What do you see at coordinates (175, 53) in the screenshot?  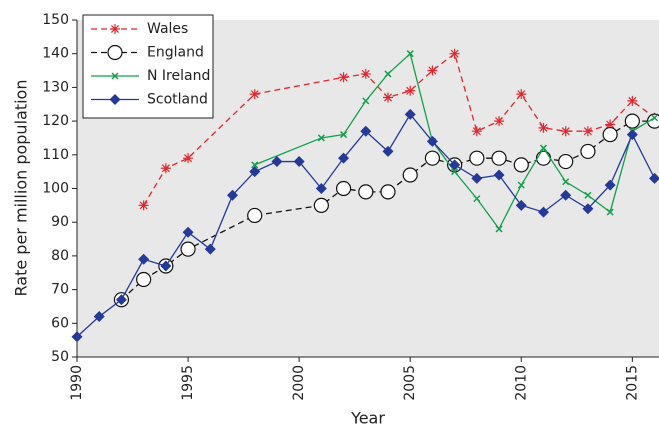 I see `legend-label: England` at bounding box center [175, 53].